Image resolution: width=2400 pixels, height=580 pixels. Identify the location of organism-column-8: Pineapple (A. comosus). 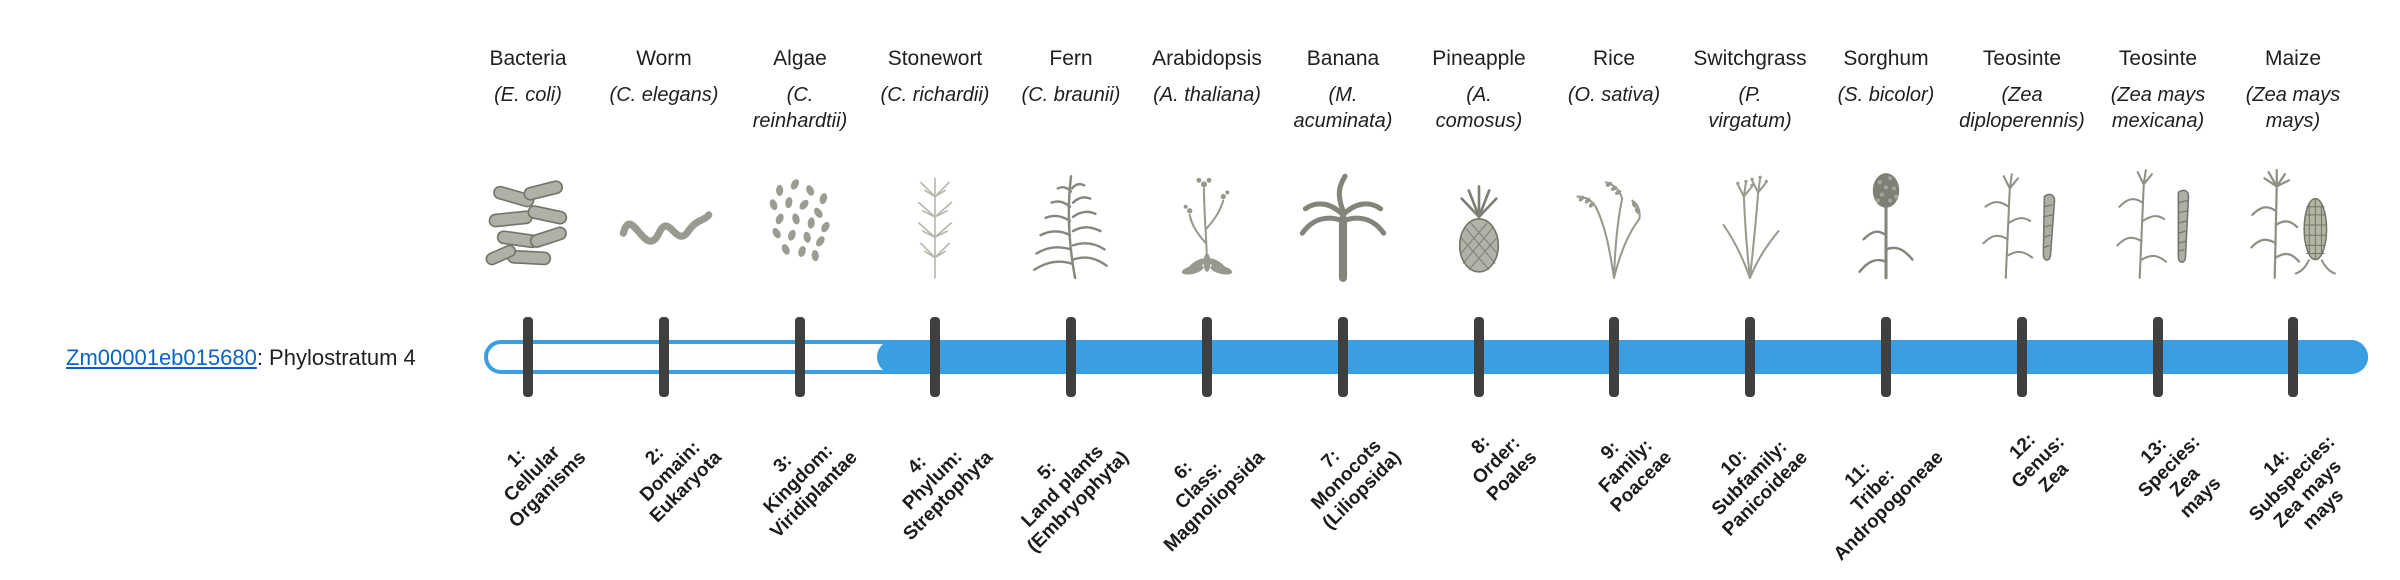
(1479, 150).